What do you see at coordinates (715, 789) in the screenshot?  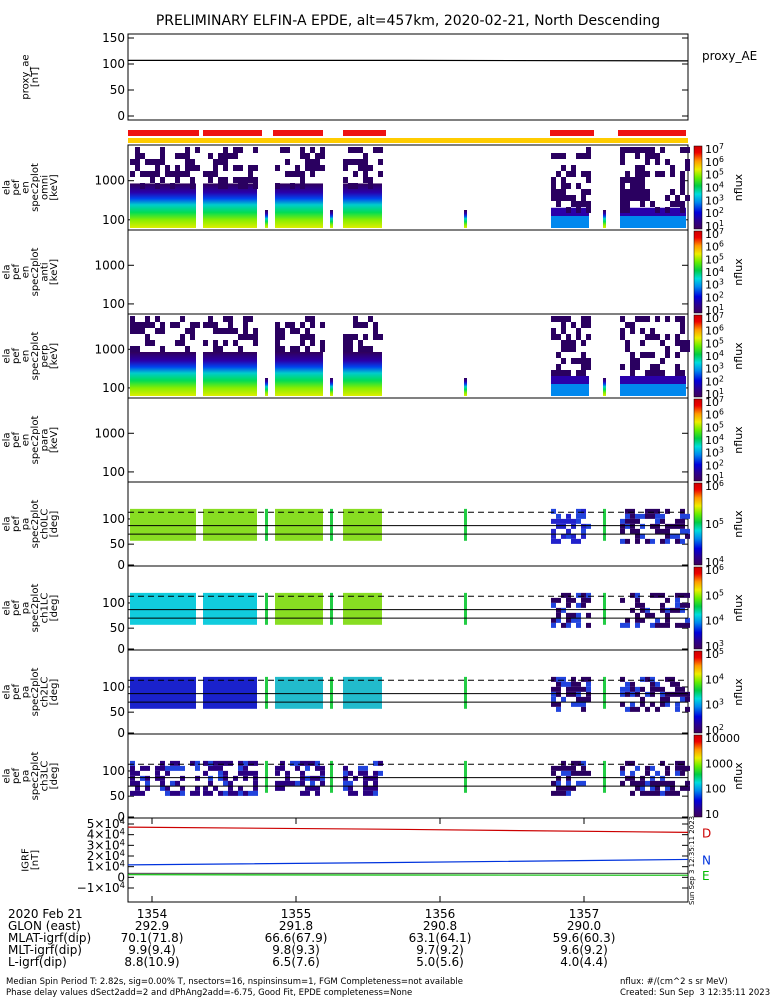 I see `colorbar-tick-pef_pa_spec2plot_ch3LC: 100` at bounding box center [715, 789].